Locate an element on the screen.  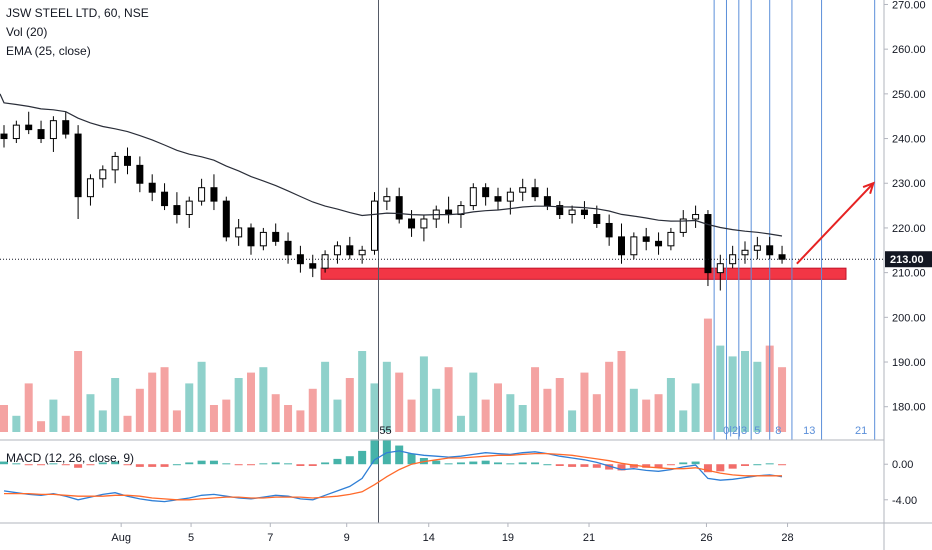
arrow-shaft is located at coordinates (835, 223).